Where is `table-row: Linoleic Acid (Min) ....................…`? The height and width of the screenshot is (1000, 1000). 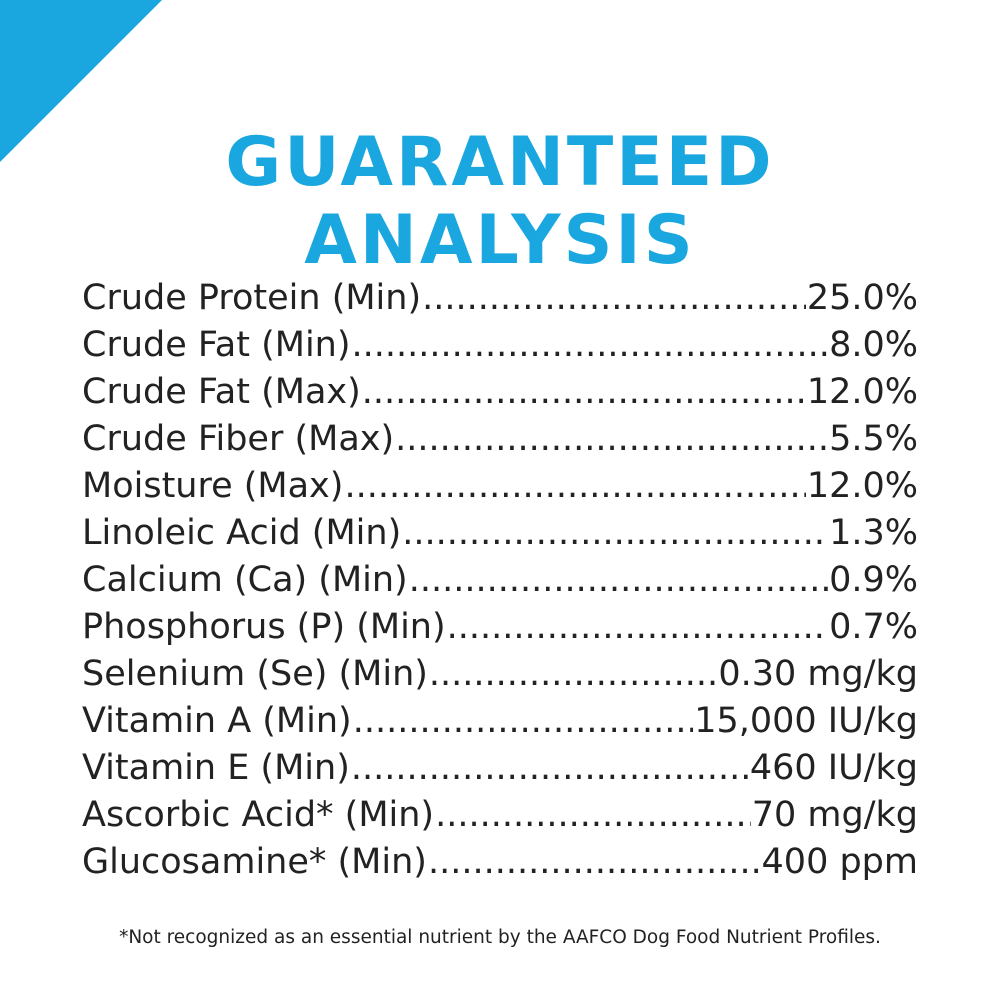 table-row: Linoleic Acid (Min) ....................… is located at coordinates (500, 533).